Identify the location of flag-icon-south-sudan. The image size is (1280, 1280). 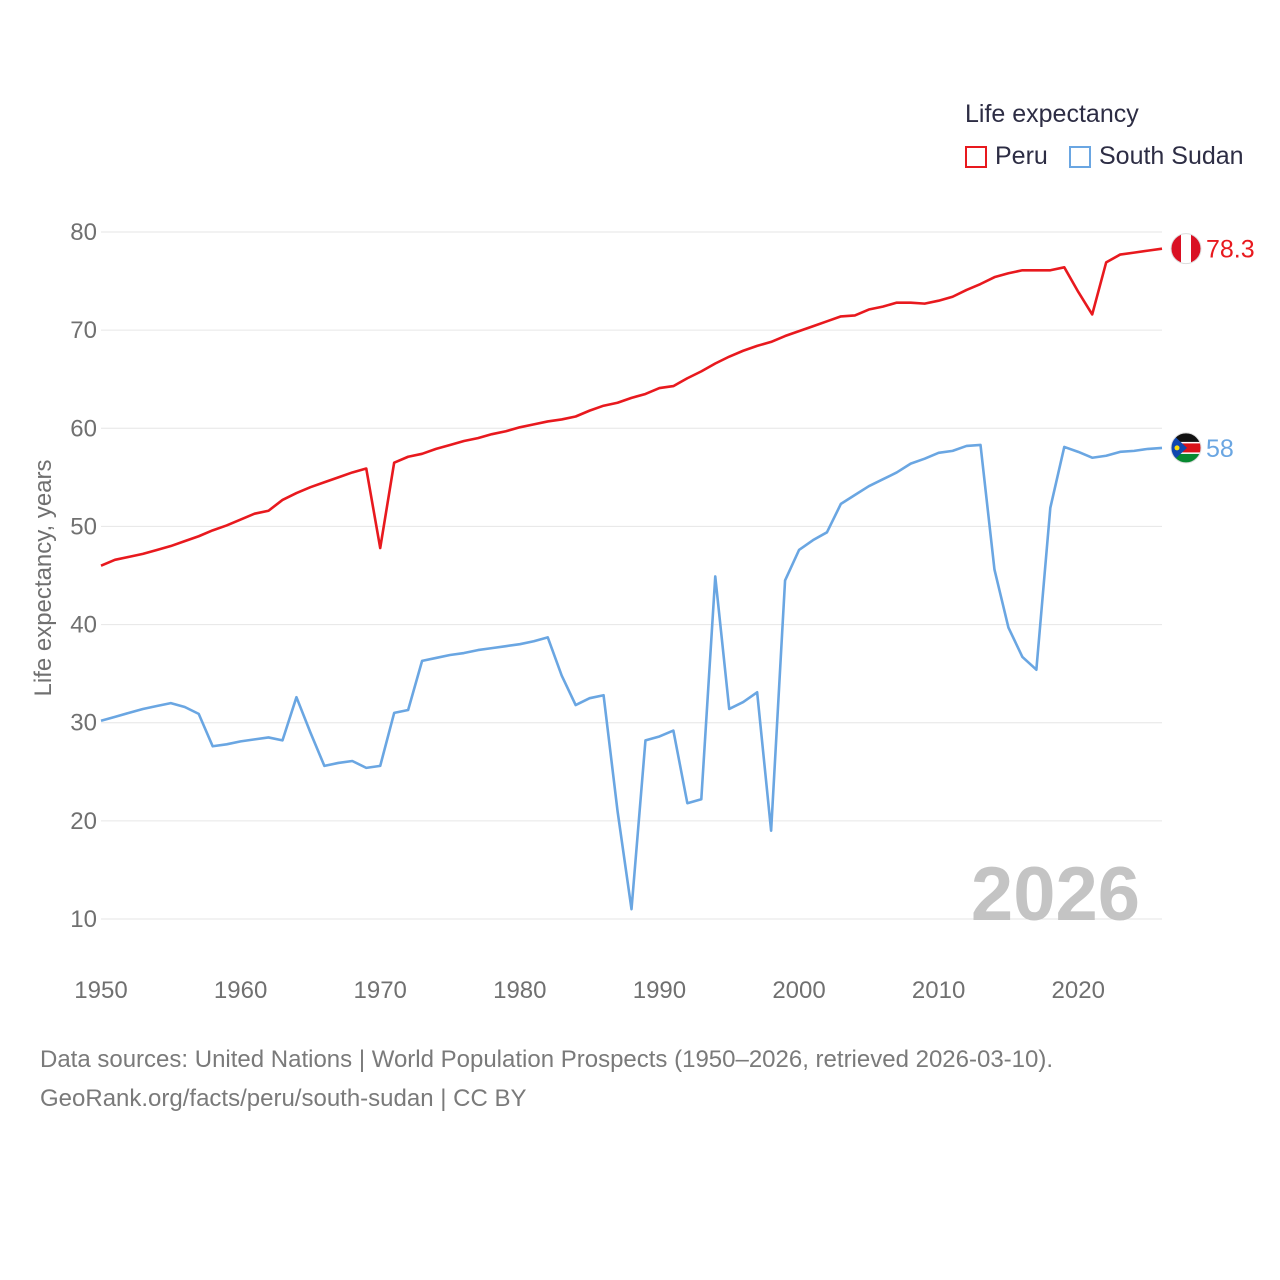
(1186, 448).